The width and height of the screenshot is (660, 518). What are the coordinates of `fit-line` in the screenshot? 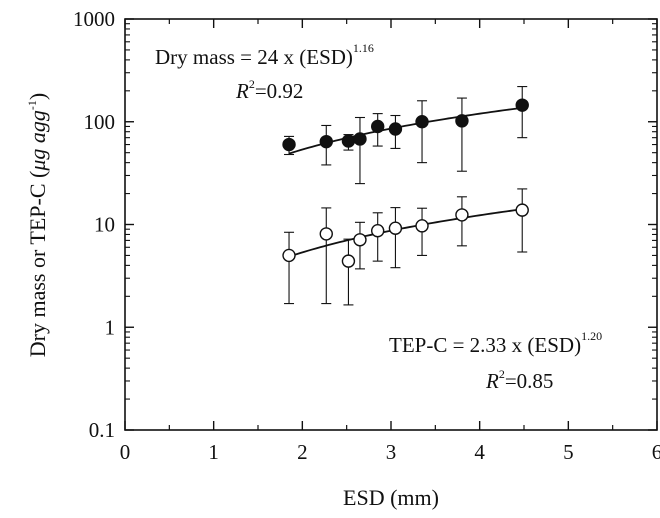 It's located at (405, 233).